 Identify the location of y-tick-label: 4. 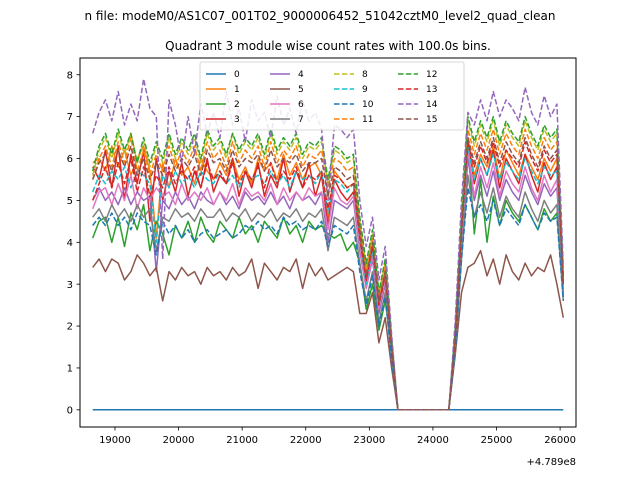
(70, 243).